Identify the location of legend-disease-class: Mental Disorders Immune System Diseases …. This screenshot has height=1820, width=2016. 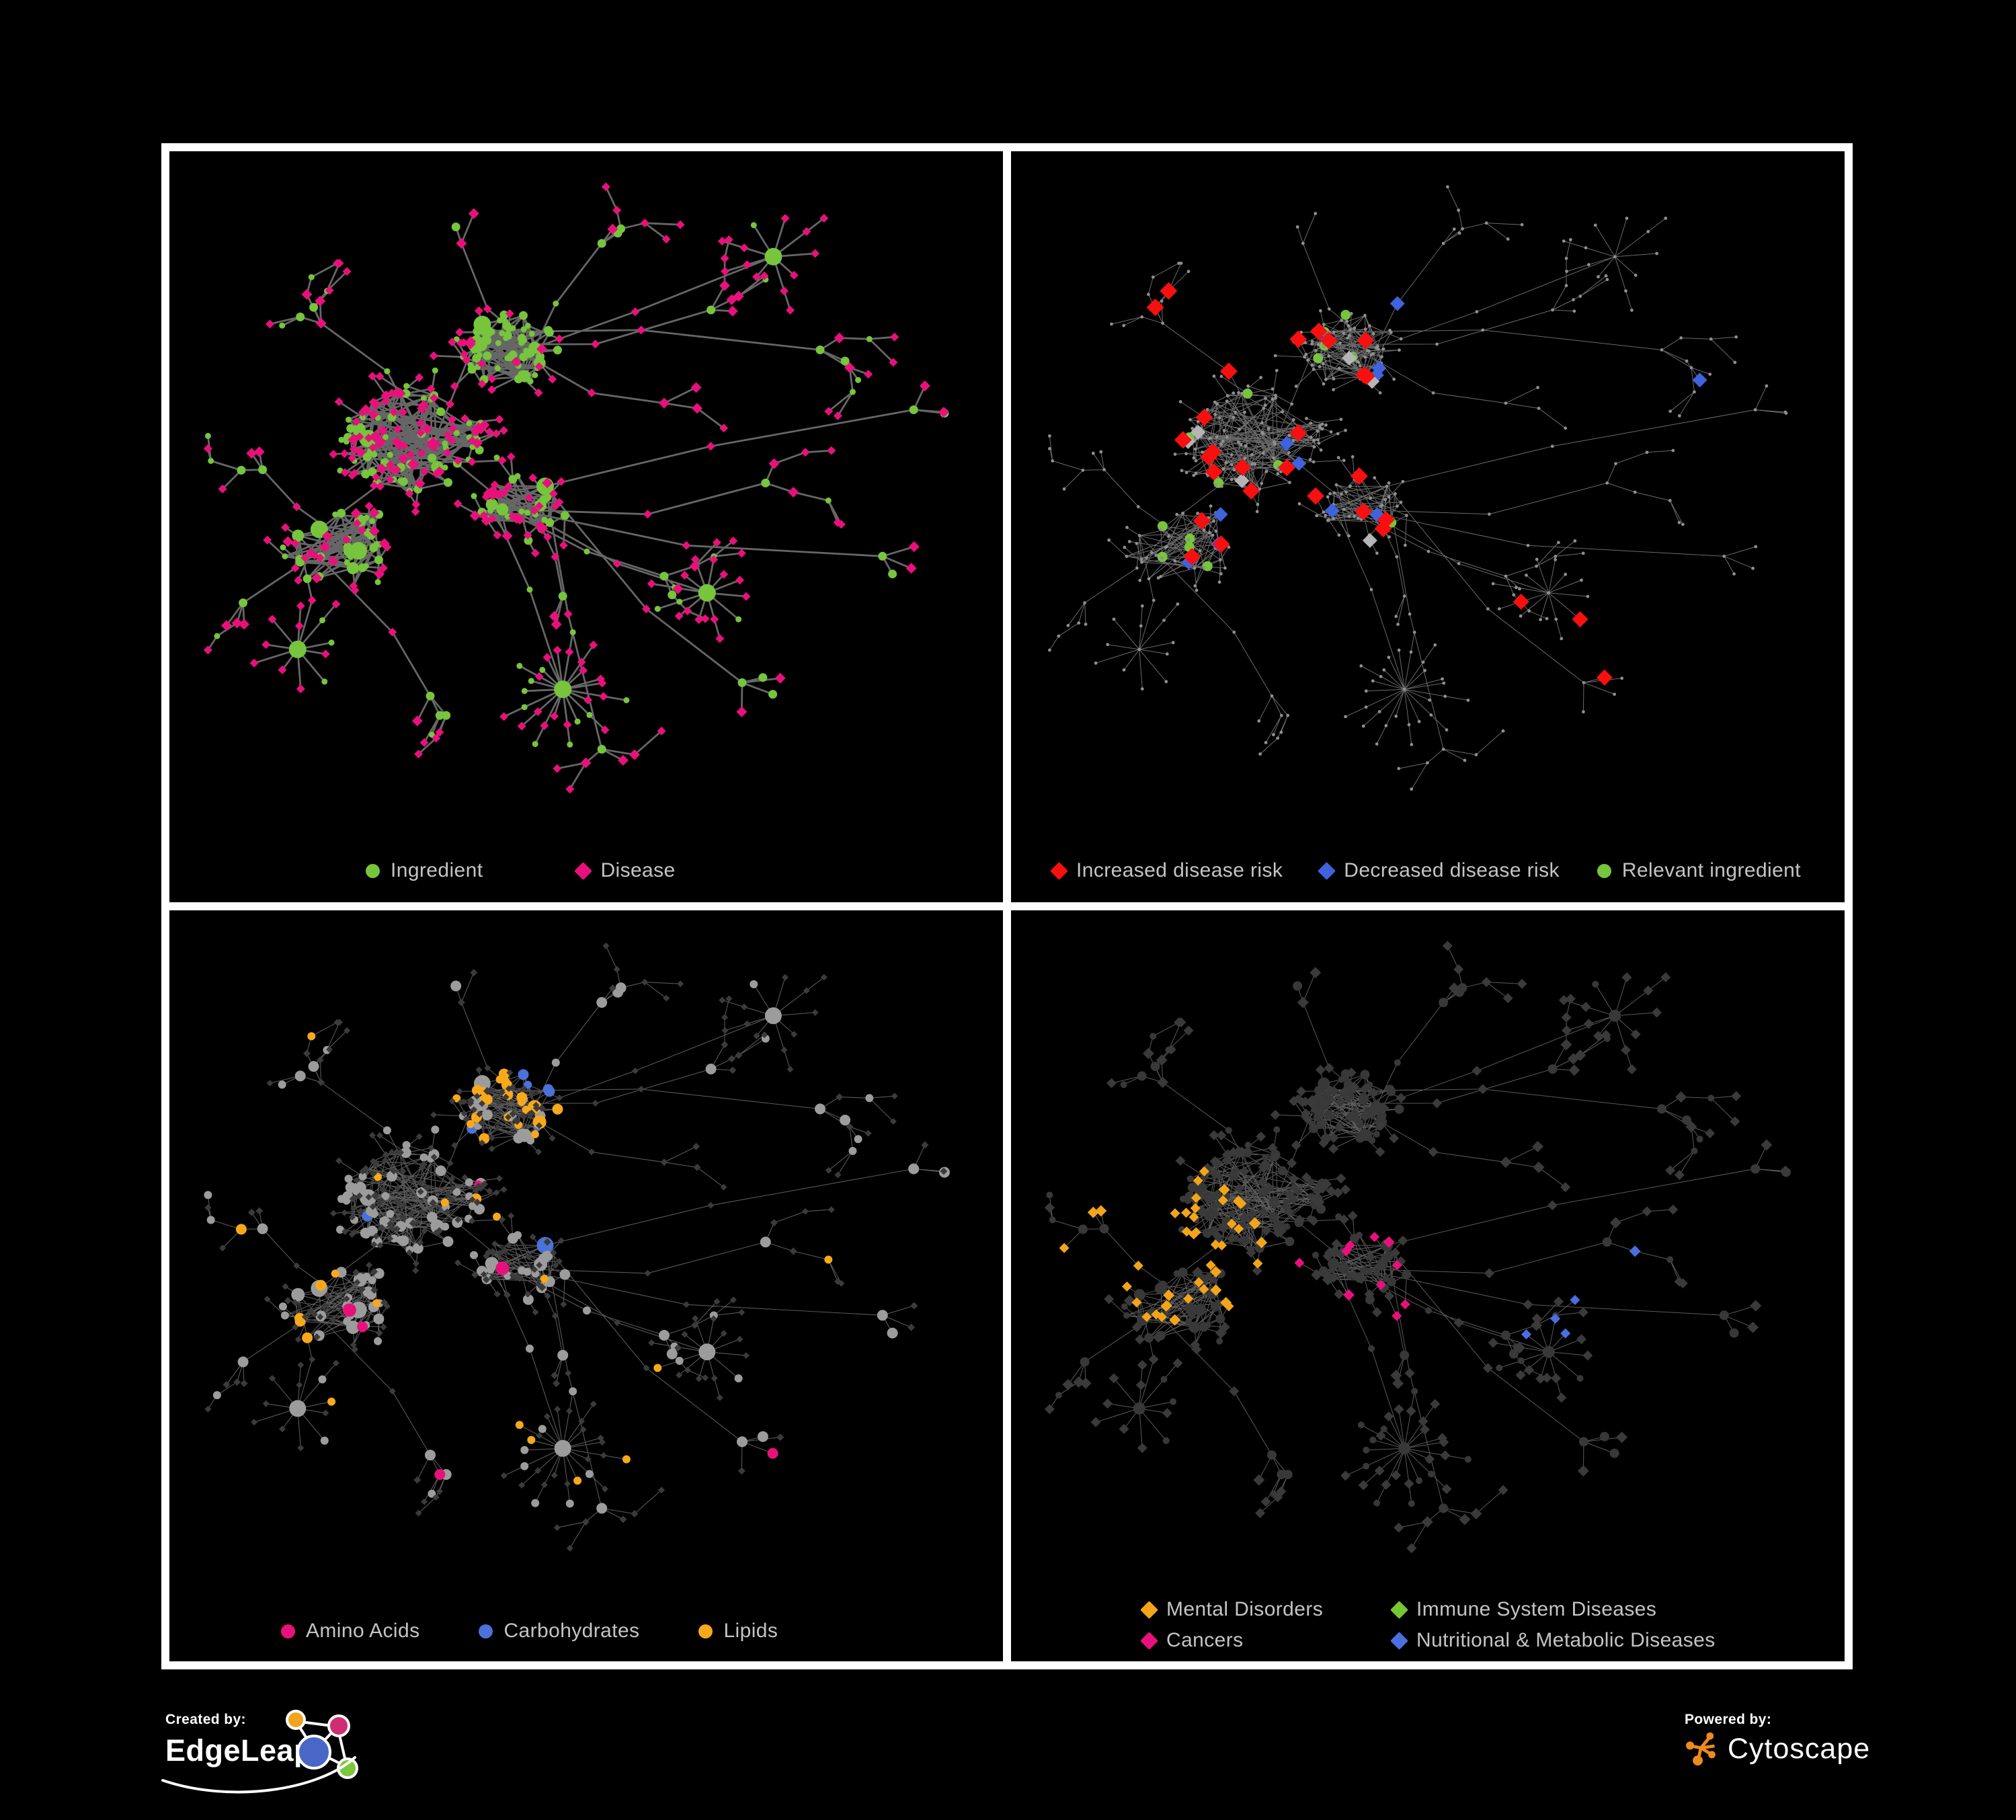
(1428, 1625).